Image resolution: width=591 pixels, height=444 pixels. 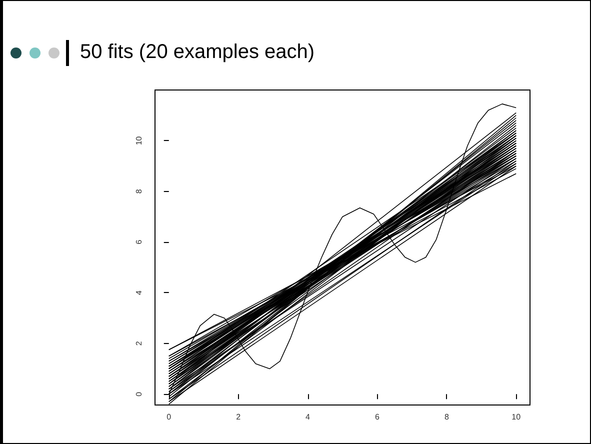 I want to click on x-tick-label: 0, so click(x=169, y=417).